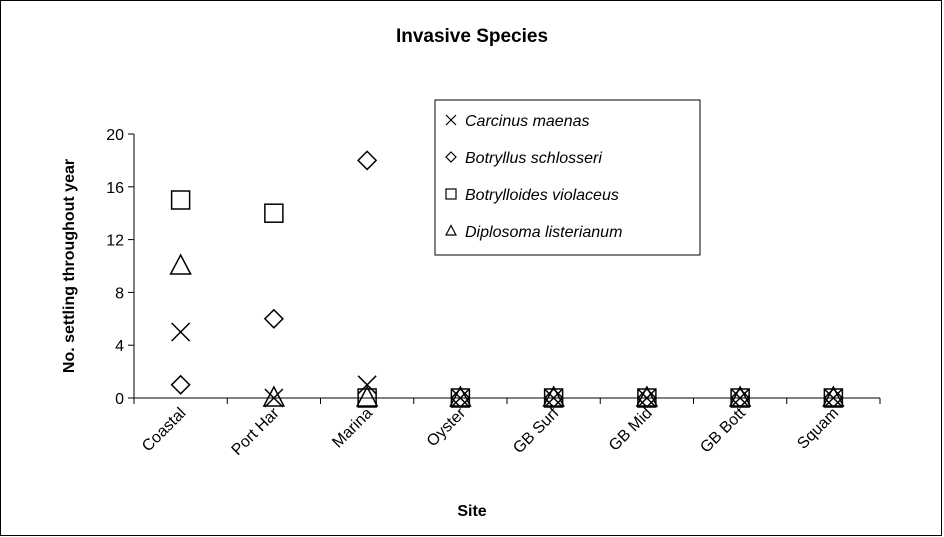 This screenshot has height=537, width=944. Describe the element at coordinates (69, 266) in the screenshot. I see `y-axis-label: No. settling throughout year` at that location.